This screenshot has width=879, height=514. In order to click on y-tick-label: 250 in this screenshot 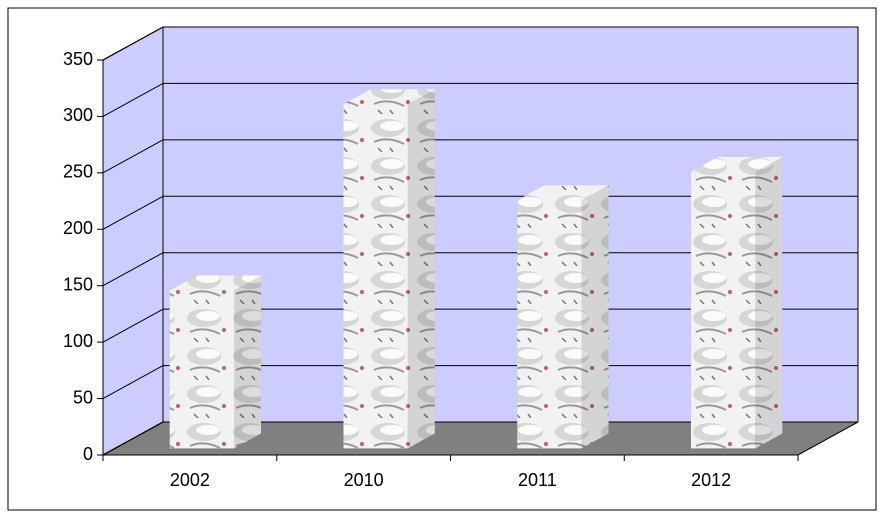, I will do `click(78, 172)`.